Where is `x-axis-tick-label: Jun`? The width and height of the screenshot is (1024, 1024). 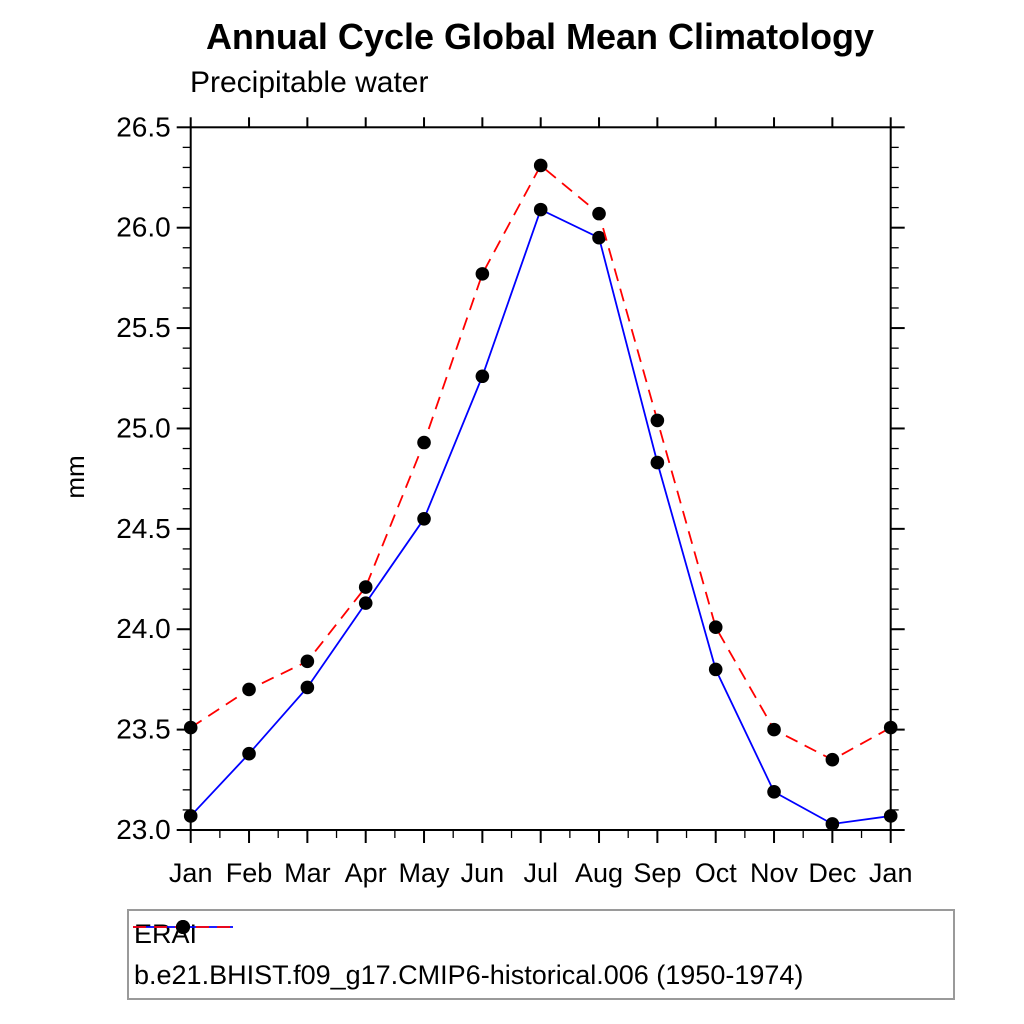 x-axis-tick-label: Jun is located at coordinates (483, 873).